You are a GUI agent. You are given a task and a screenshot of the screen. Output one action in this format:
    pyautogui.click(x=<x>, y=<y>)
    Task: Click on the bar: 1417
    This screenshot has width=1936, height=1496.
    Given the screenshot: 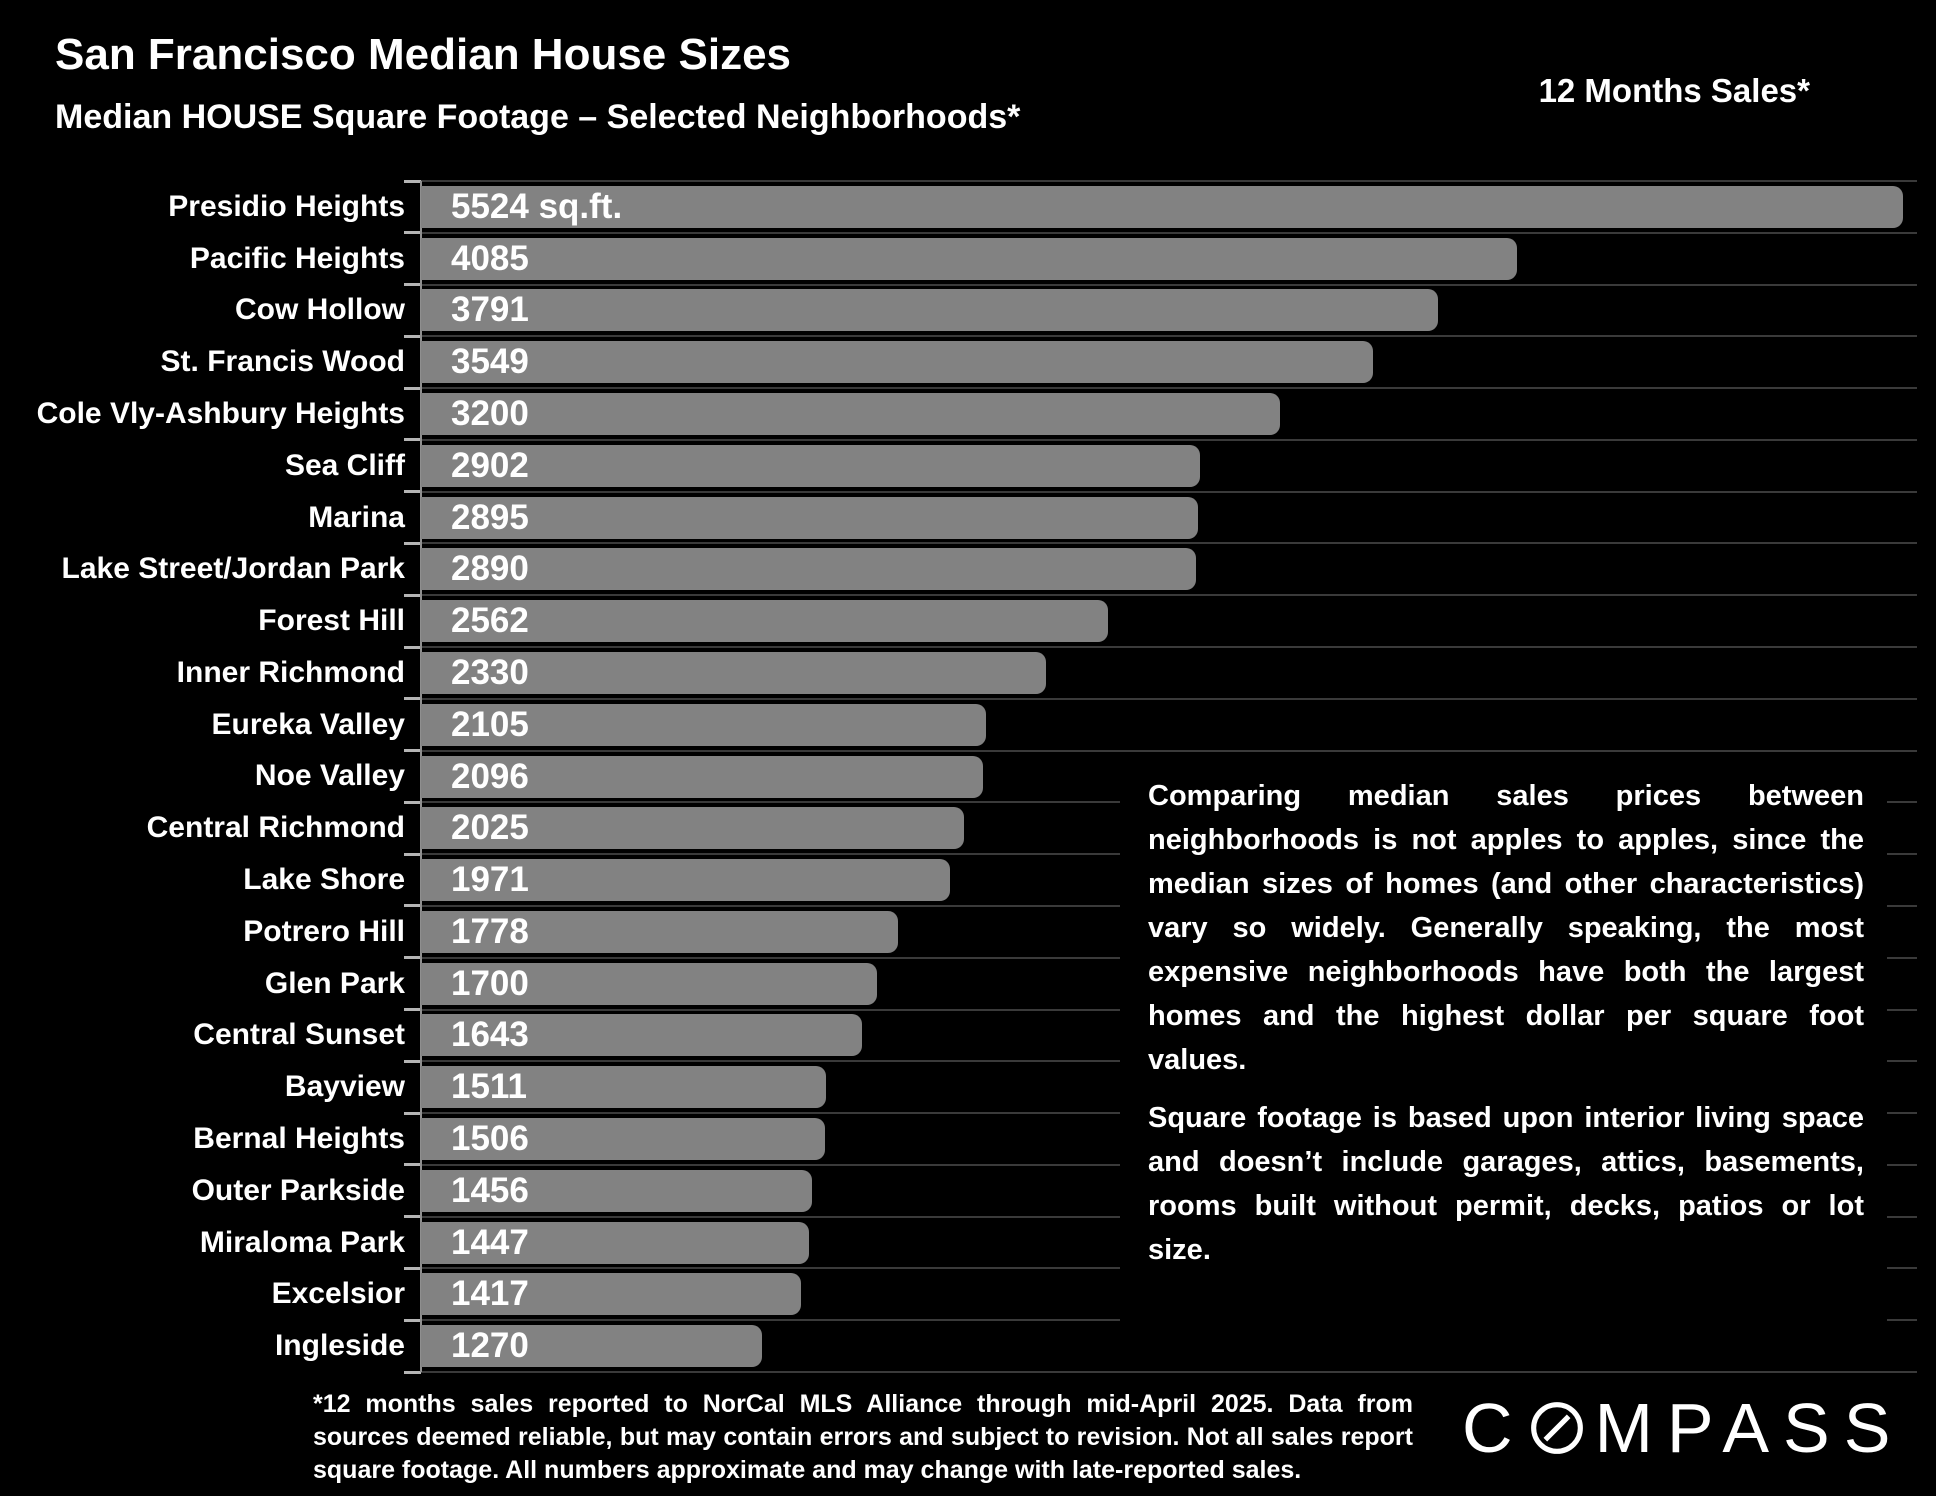 What is the action you would take?
    pyautogui.click(x=611, y=1294)
    